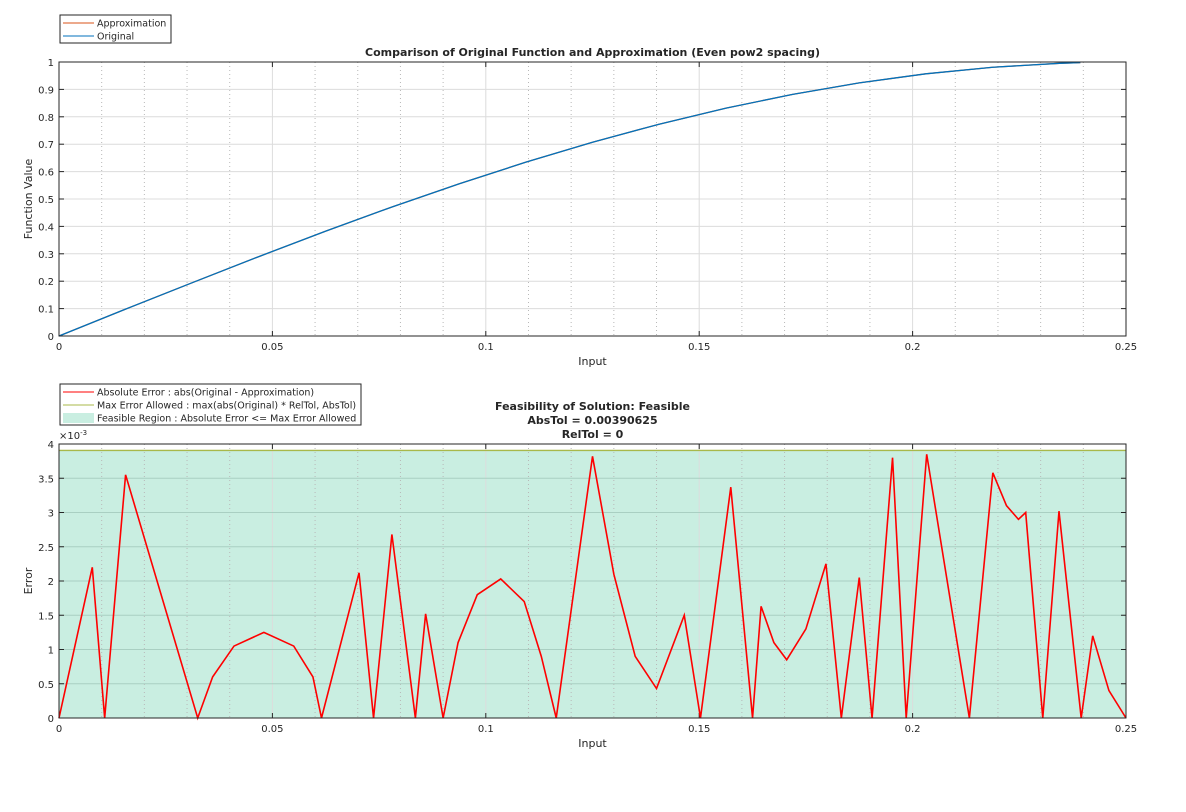 The width and height of the screenshot is (1186, 812). Describe the element at coordinates (51, 445) in the screenshot. I see `y-tick-label: 4` at that location.